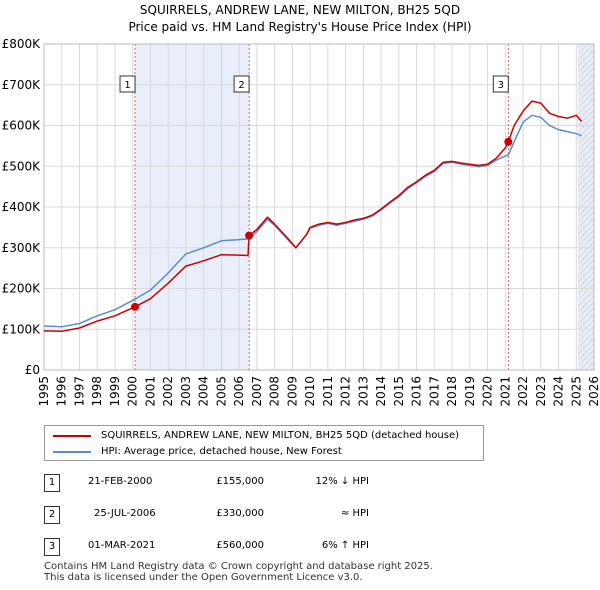  I want to click on transaction-hpi: 12% ↓ HPI, so click(342, 481).